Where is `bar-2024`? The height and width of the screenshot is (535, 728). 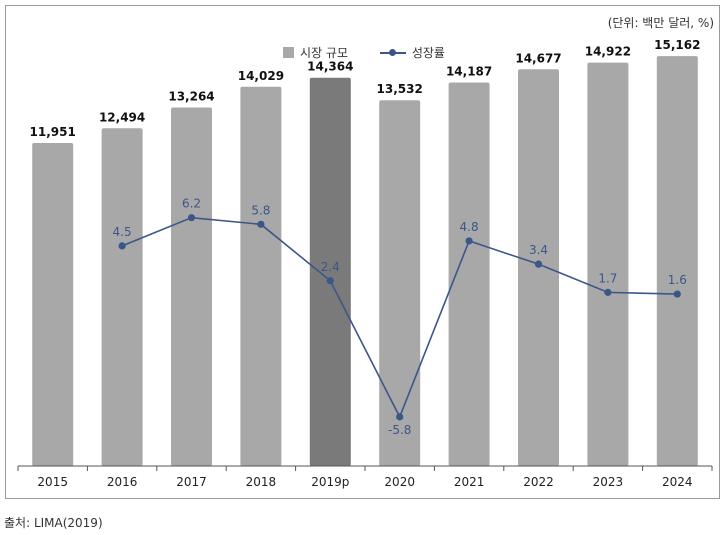
bar-2024 is located at coordinates (677, 261).